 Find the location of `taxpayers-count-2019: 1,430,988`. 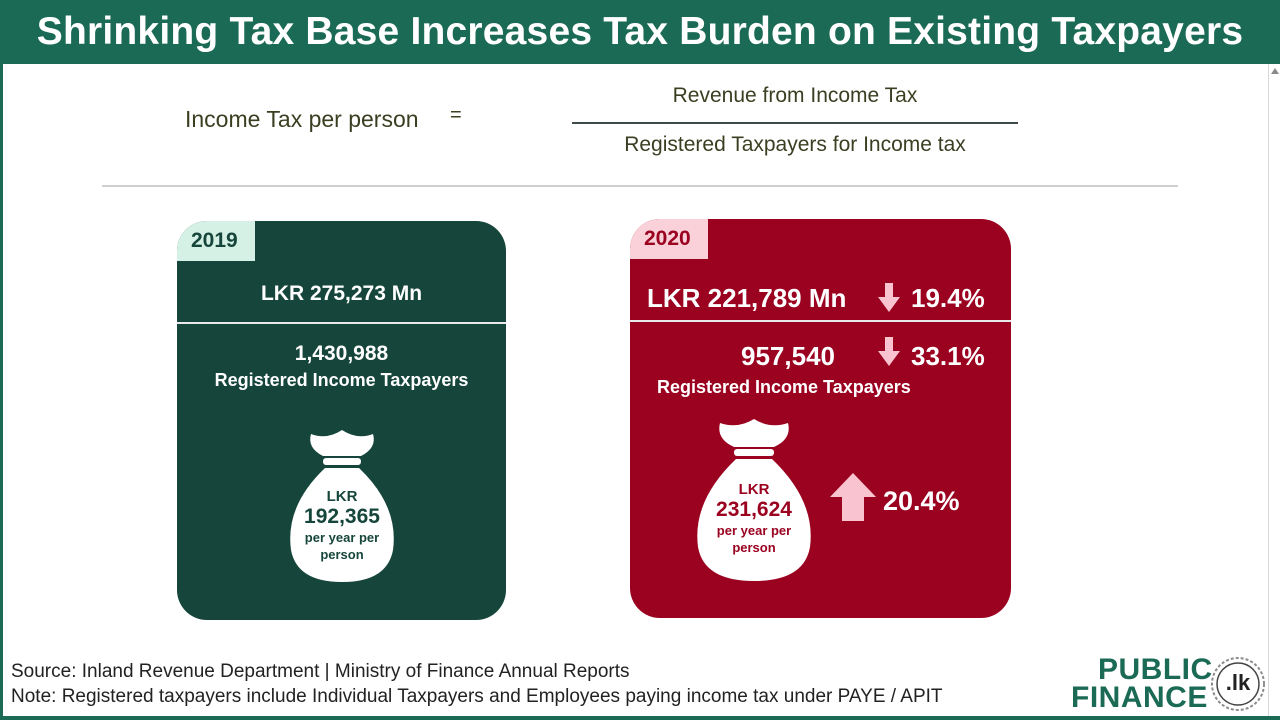

taxpayers-count-2019: 1,430,988 is located at coordinates (341, 353).